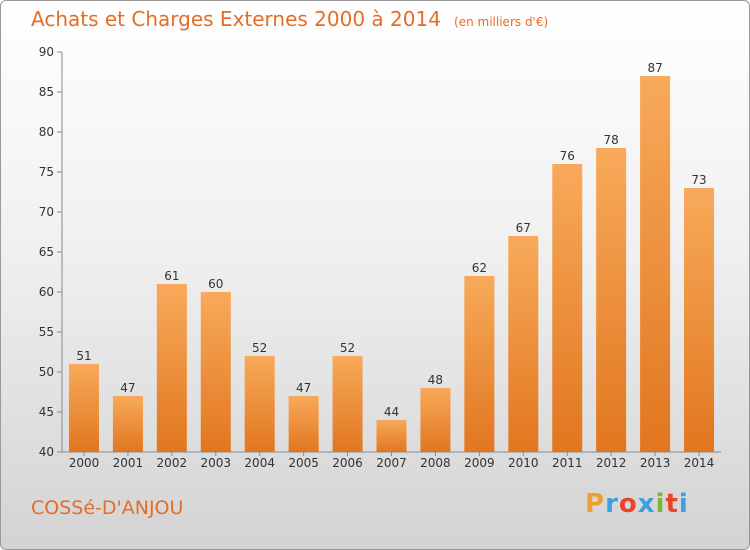 This screenshot has width=750, height=550. What do you see at coordinates (567, 308) in the screenshot?
I see `bar-2011` at bounding box center [567, 308].